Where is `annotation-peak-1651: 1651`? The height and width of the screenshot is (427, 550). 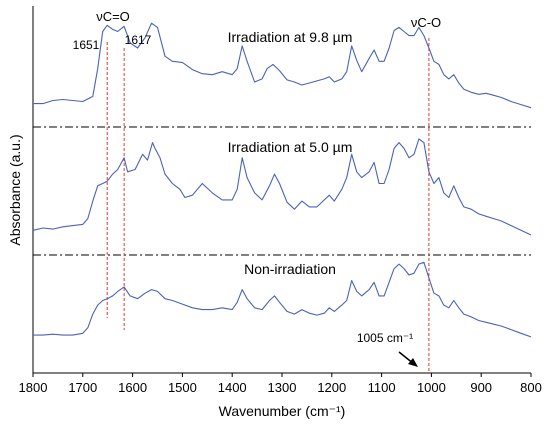 annotation-peak-1651: 1651 is located at coordinates (86, 45).